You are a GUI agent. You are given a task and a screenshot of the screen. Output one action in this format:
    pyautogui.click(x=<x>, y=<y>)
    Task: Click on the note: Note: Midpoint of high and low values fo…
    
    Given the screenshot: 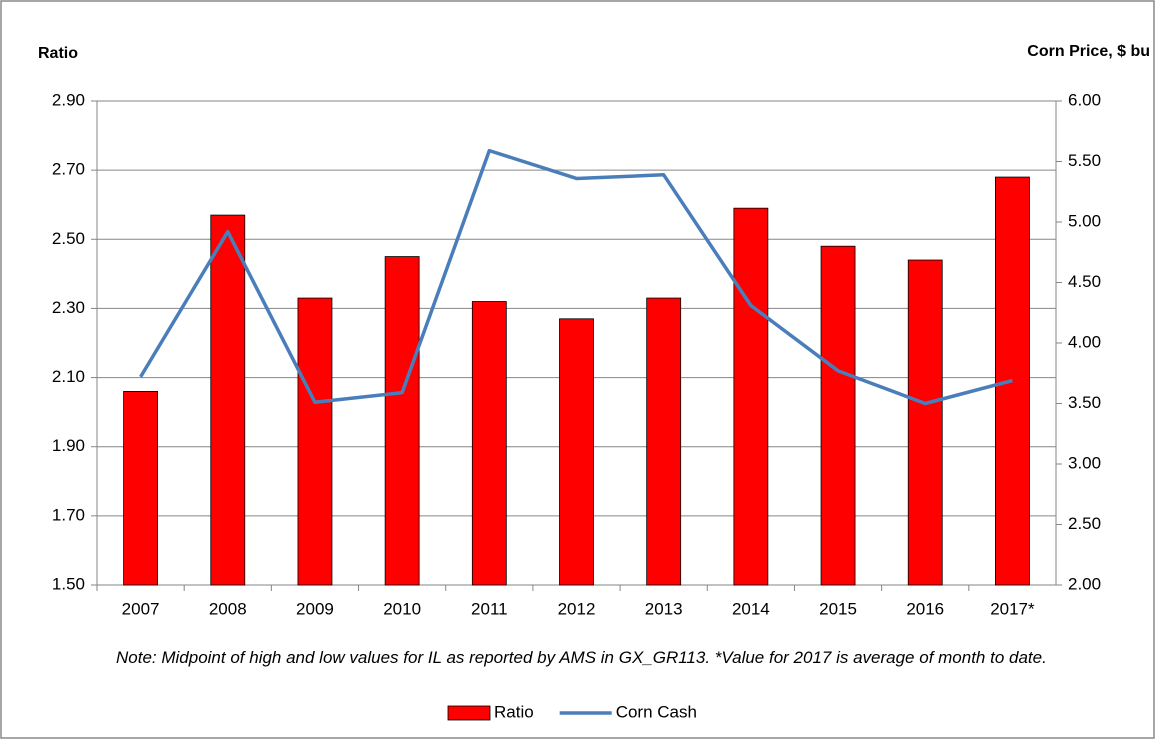 What is the action you would take?
    pyautogui.click(x=581, y=657)
    